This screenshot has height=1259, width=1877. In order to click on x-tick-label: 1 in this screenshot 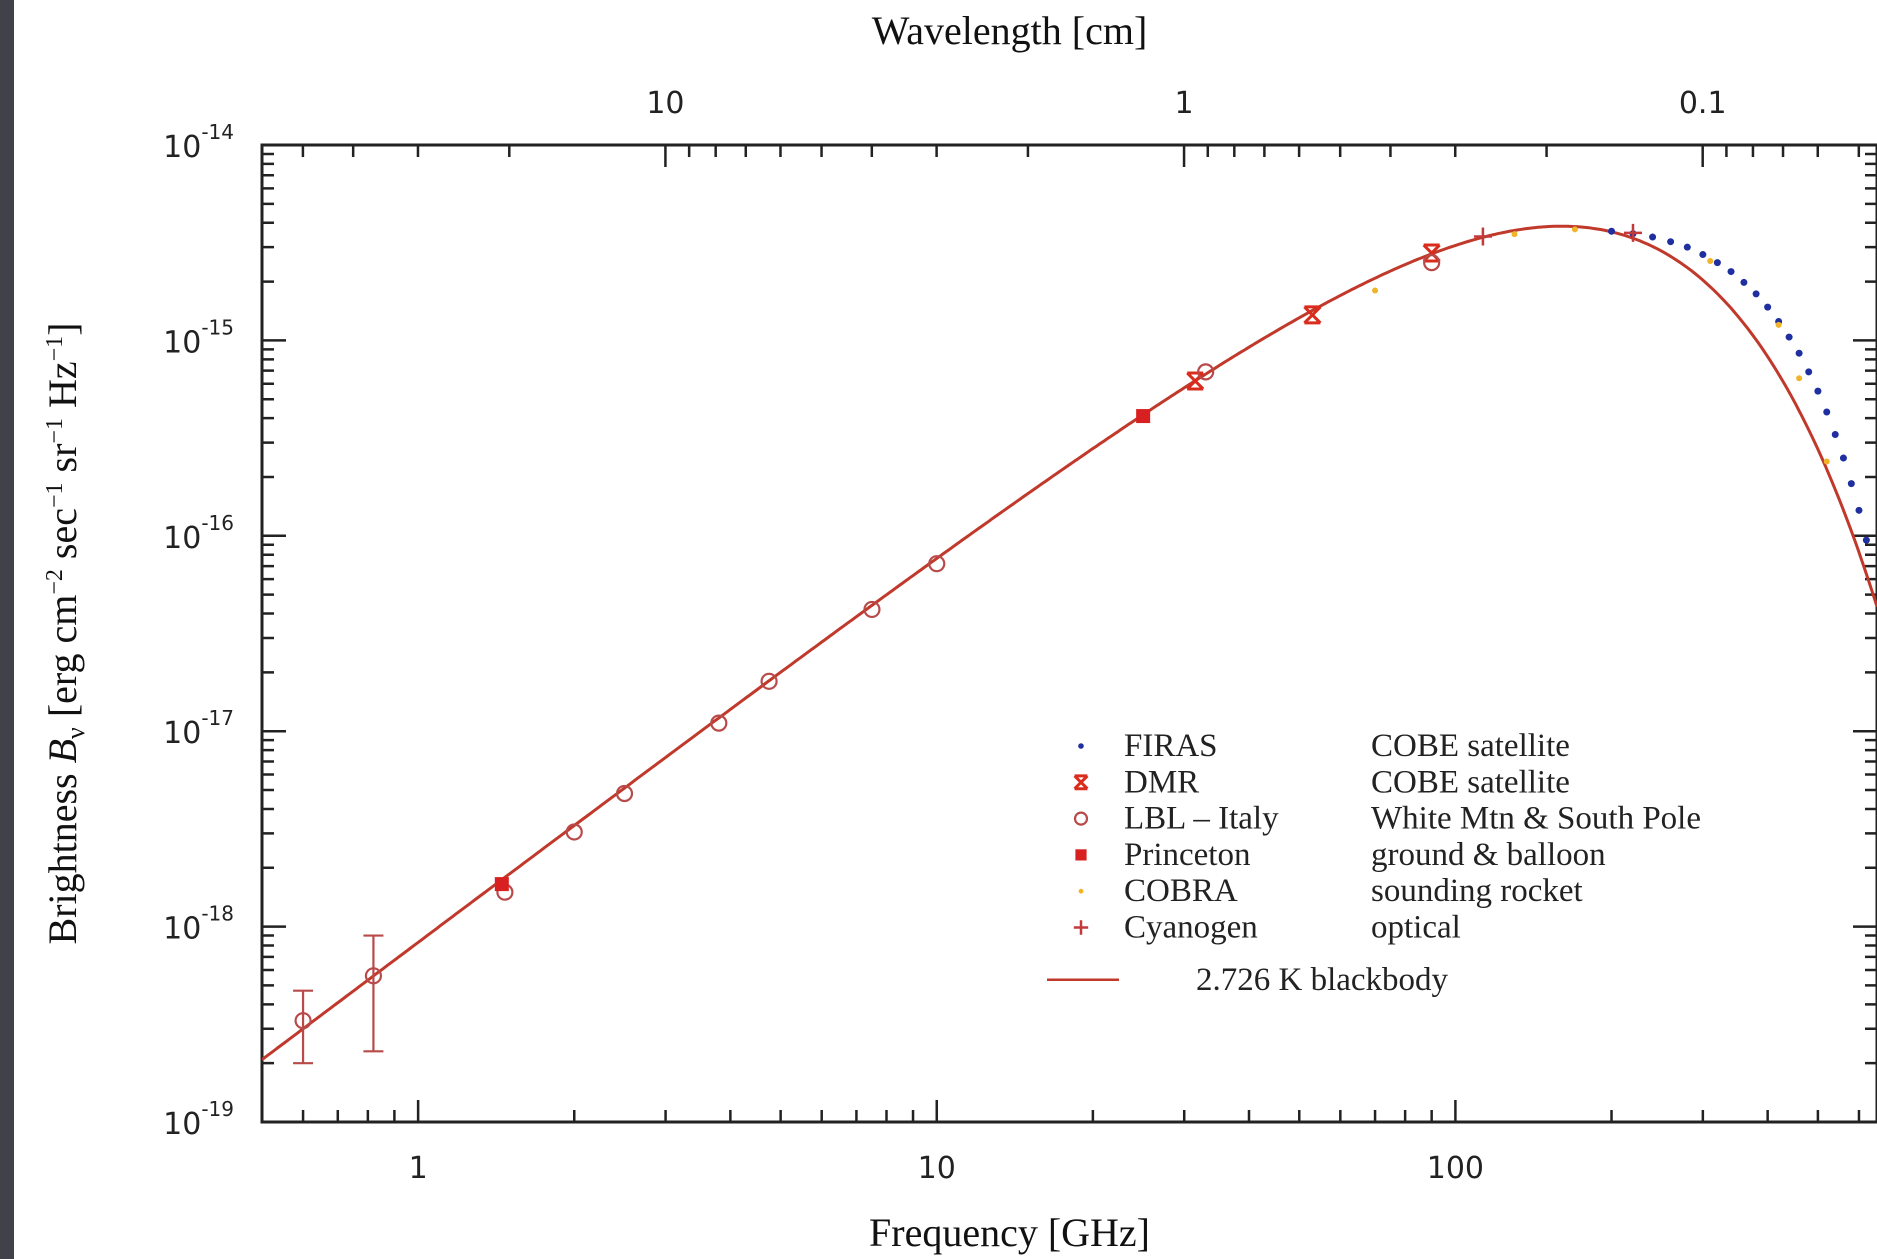, I will do `click(418, 1168)`.